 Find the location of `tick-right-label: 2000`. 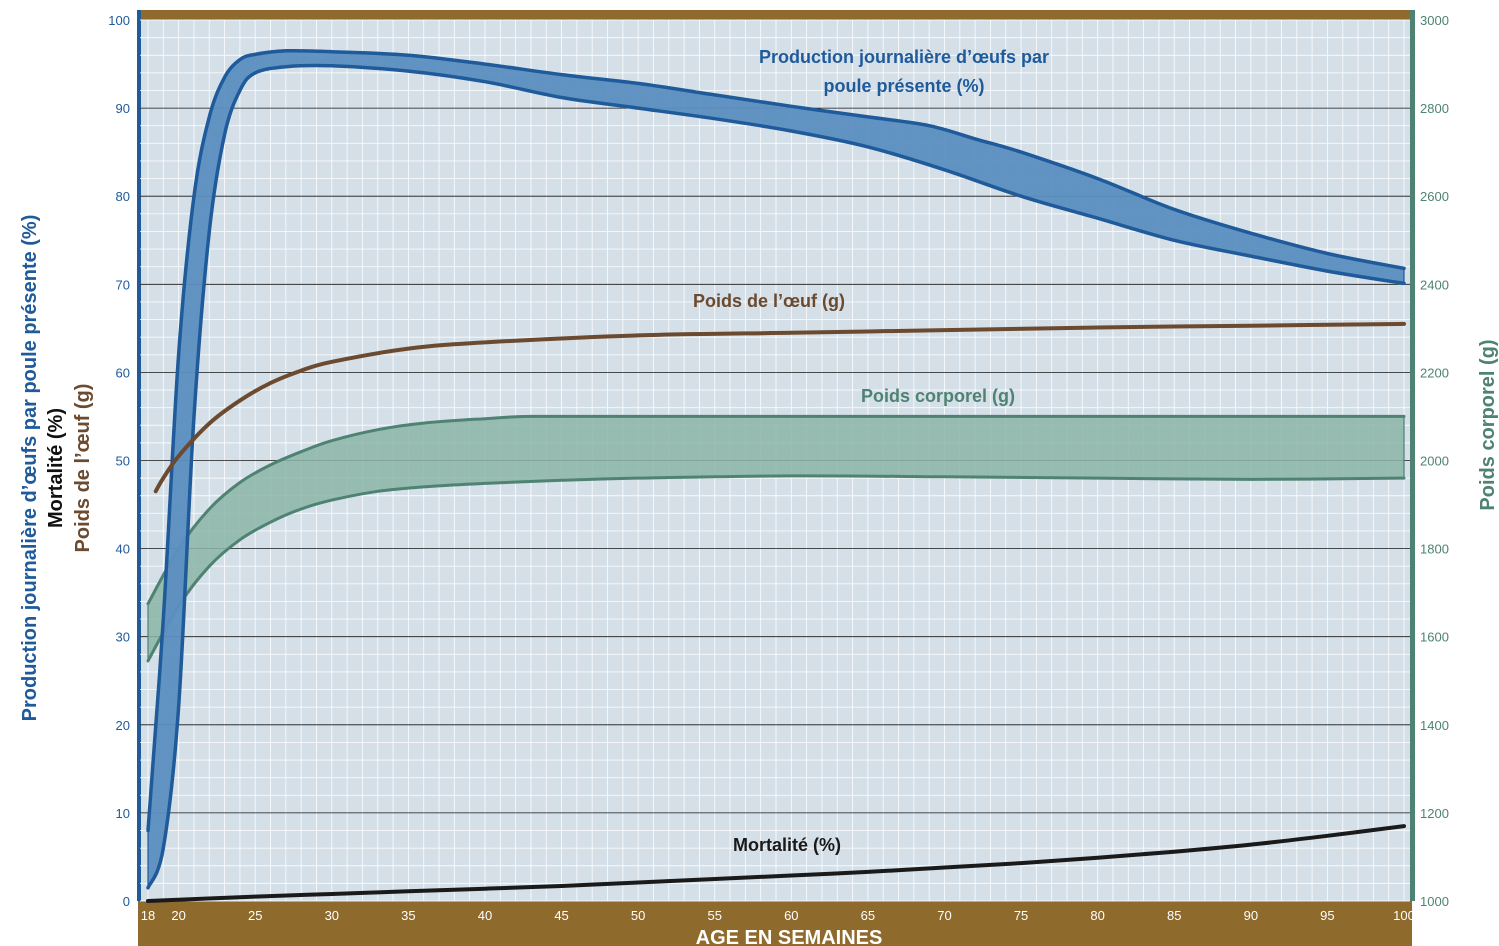

tick-right-label: 2000 is located at coordinates (1434, 461).